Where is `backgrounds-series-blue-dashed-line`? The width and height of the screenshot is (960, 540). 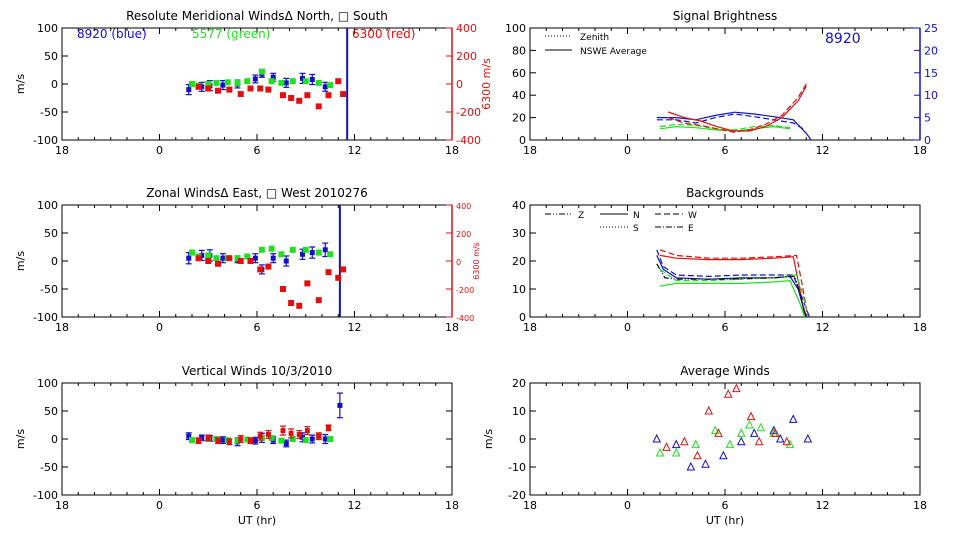
backgrounds-series-blue-dashed-line is located at coordinates (733, 283).